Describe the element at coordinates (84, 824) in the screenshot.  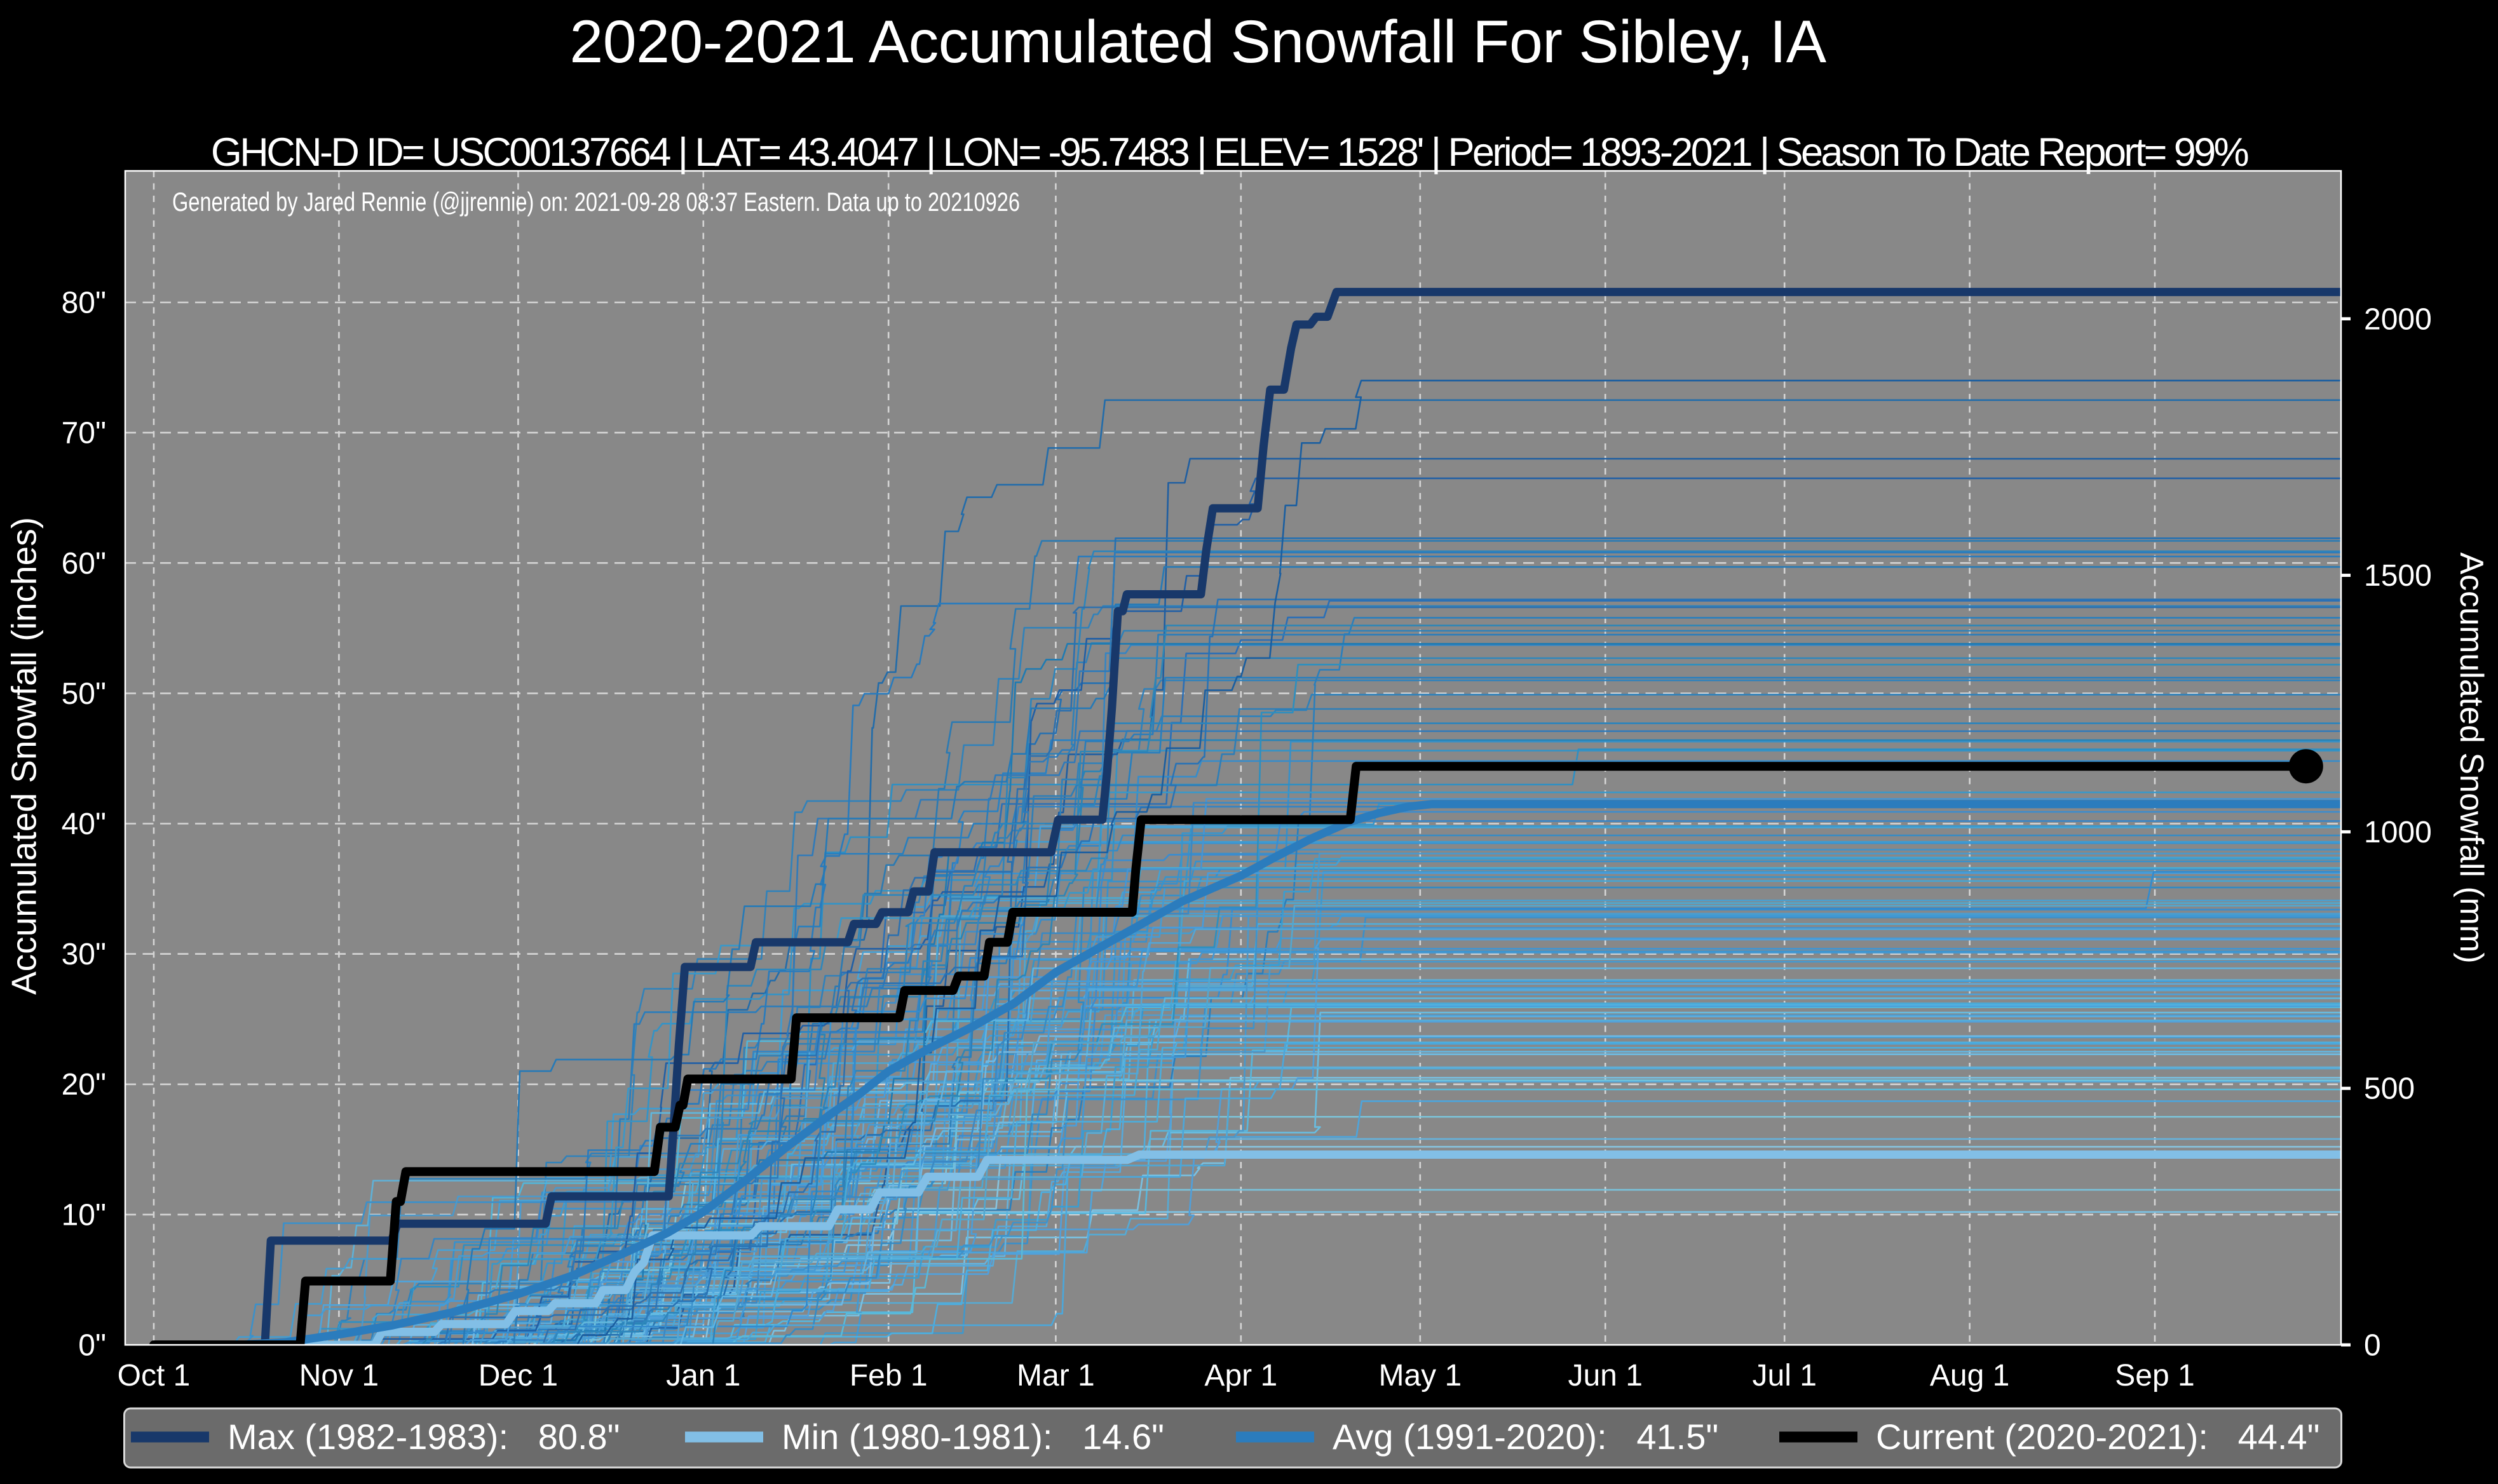
I see `svg-text: 40"` at that location.